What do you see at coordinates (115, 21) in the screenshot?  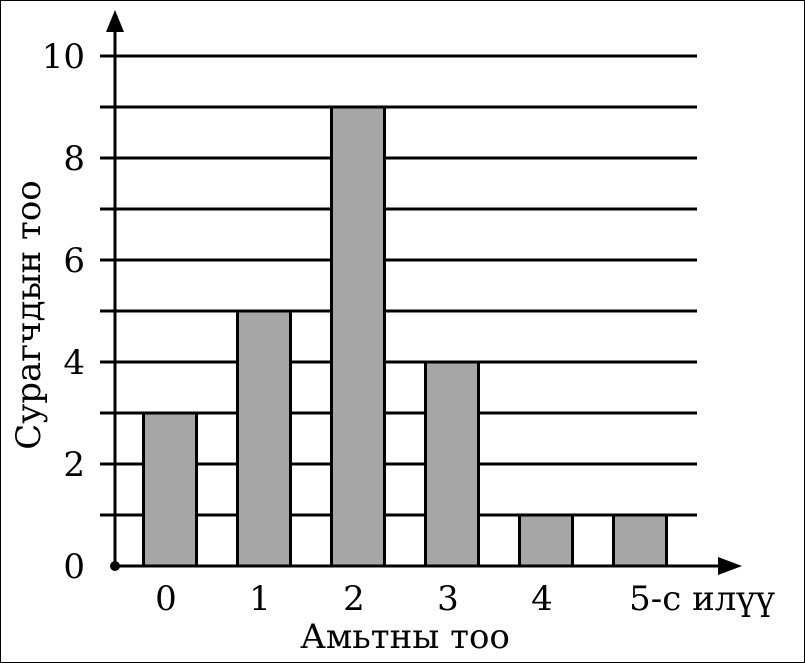 I see `y-axis-arrow` at bounding box center [115, 21].